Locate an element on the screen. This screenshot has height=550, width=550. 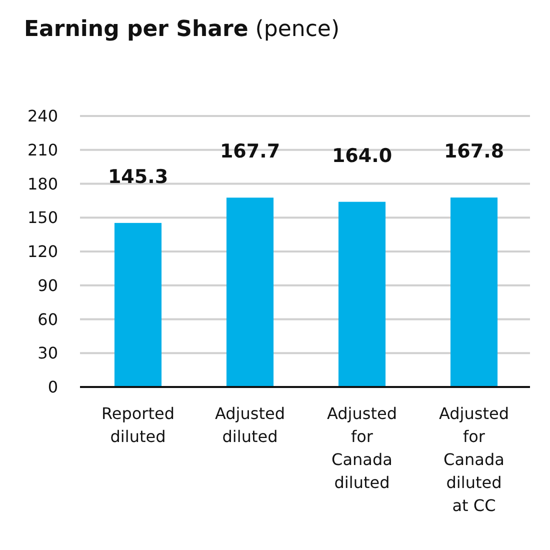
y-tick-label: 240 is located at coordinates (42, 116).